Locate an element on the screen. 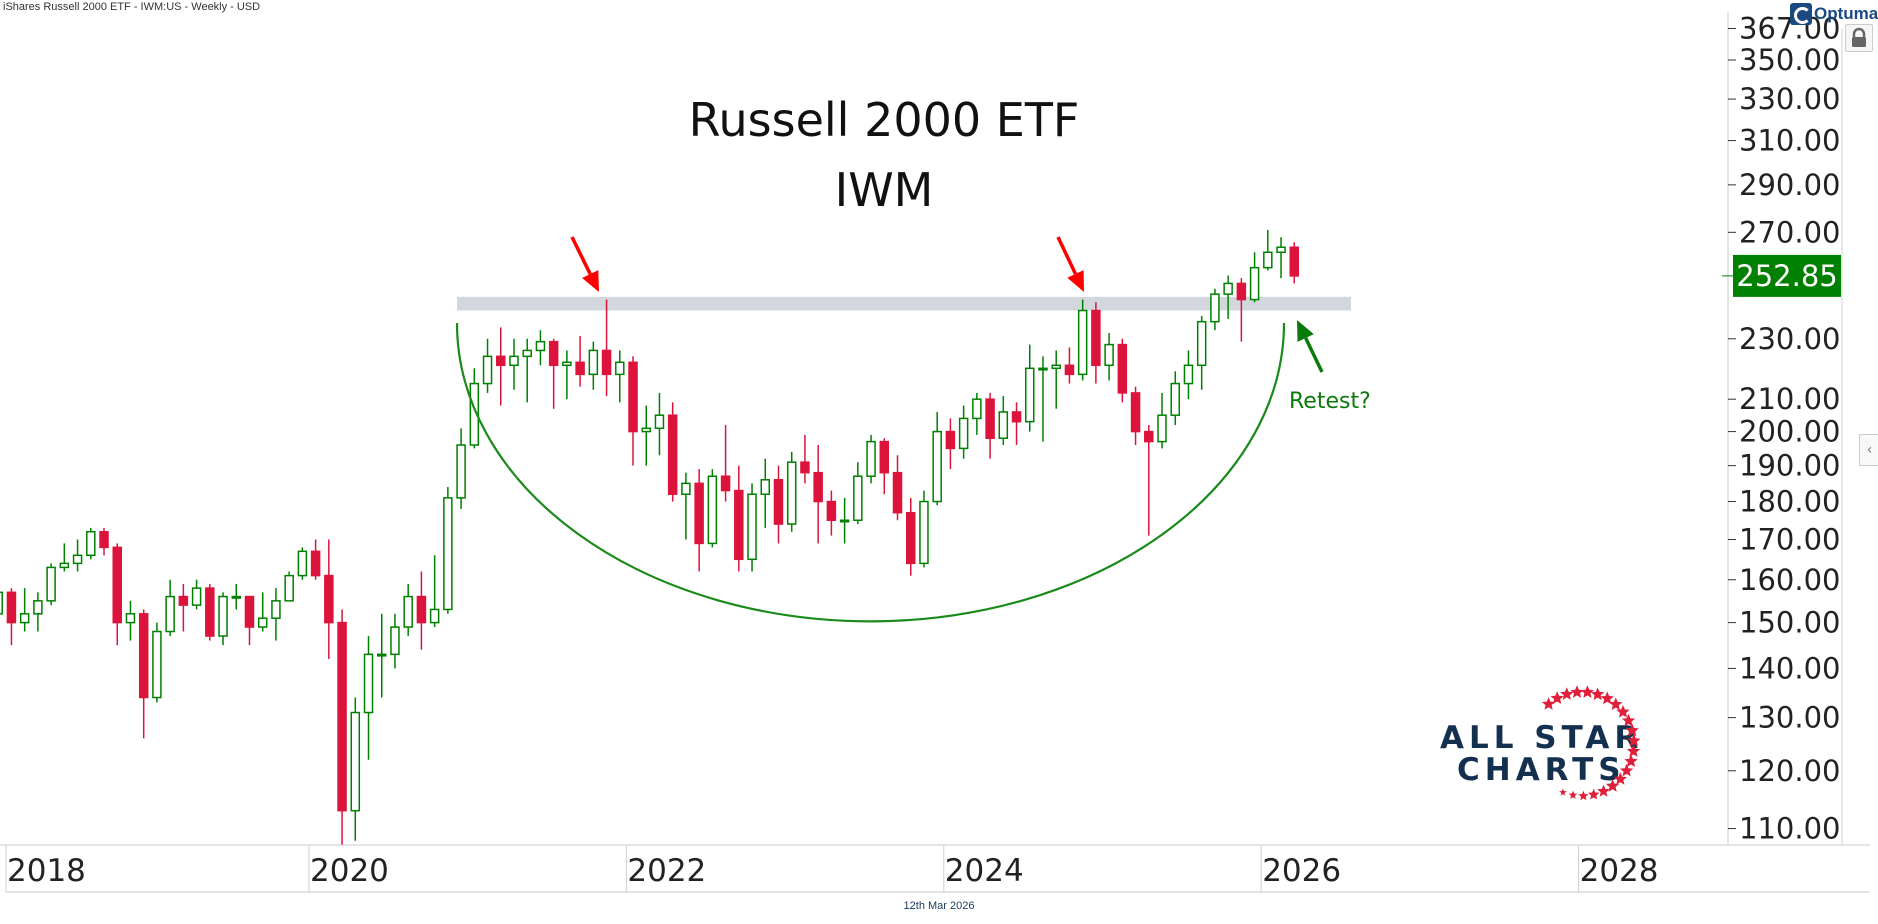 This screenshot has height=924, width=1878. lock-button is located at coordinates (1859, 38).